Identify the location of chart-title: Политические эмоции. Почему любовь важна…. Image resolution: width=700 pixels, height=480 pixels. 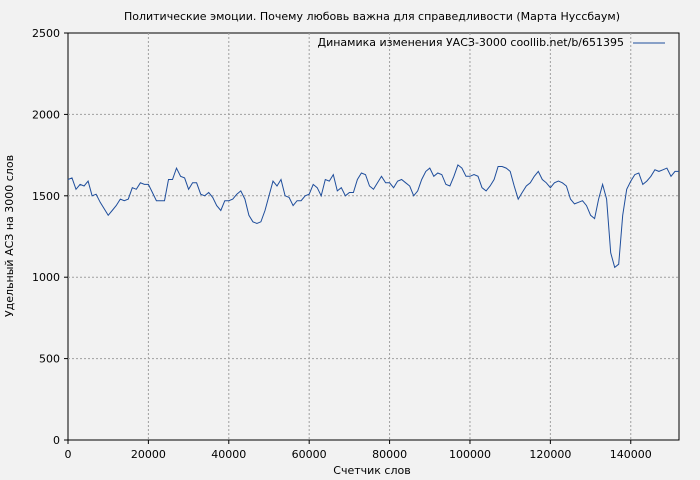
(372, 16).